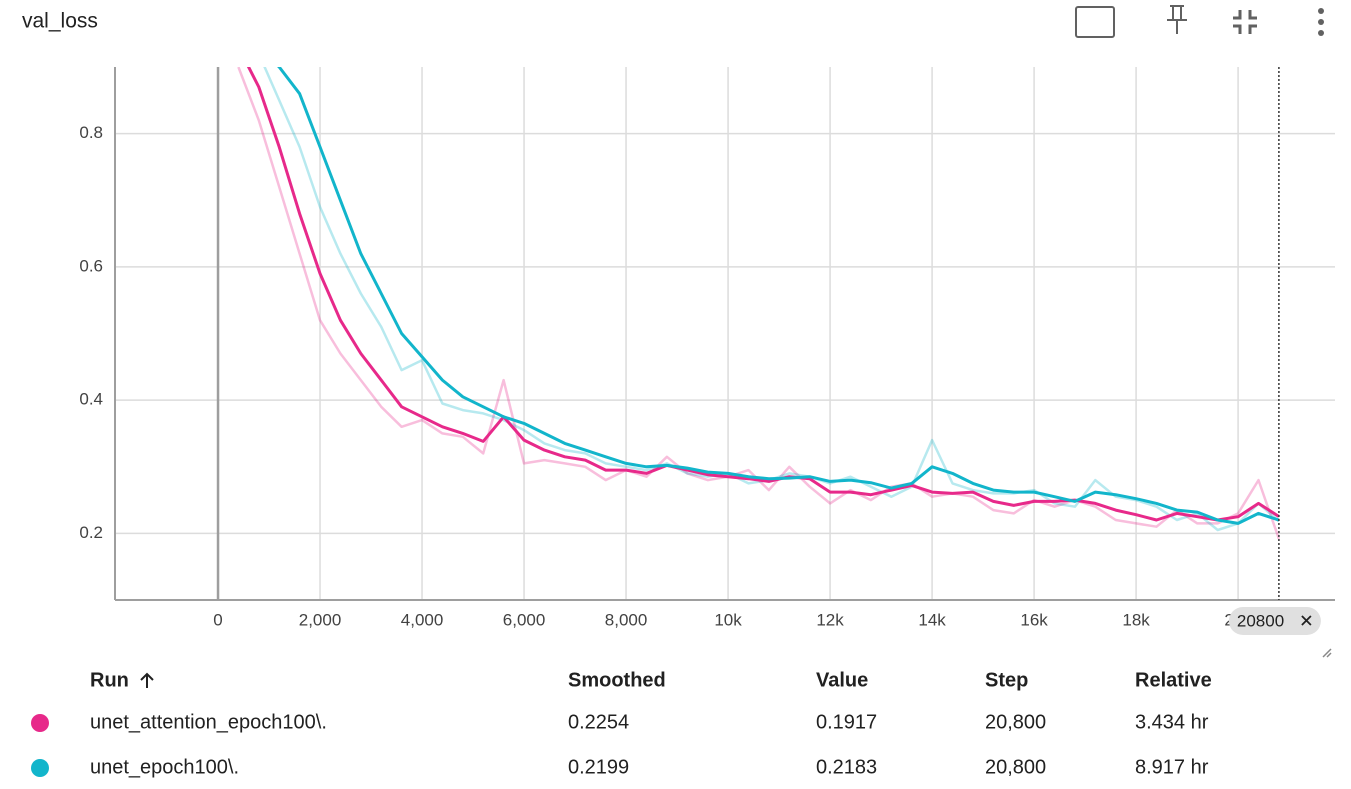 The image size is (1351, 789). Describe the element at coordinates (617, 680) in the screenshot. I see `column-header: Smoothed` at that location.